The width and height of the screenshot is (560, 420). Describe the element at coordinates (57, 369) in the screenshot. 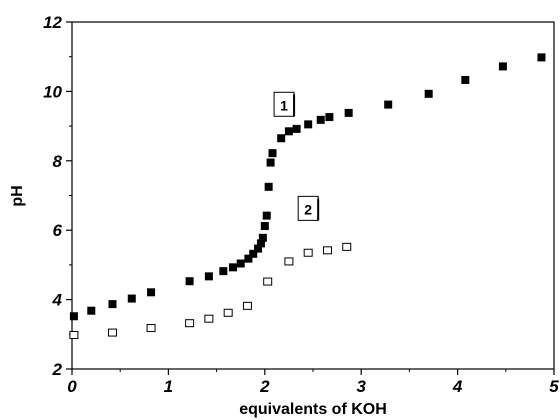

I see `y-tick-label: 2` at that location.